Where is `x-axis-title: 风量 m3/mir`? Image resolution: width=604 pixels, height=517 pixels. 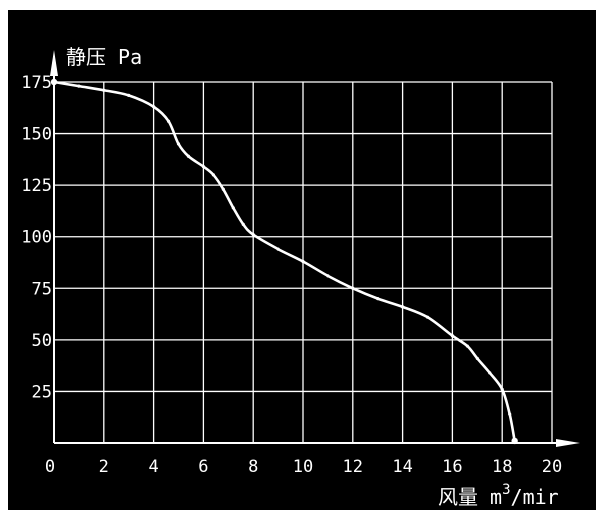 x-axis-title: 风量 m3/mir is located at coordinates (498, 495).